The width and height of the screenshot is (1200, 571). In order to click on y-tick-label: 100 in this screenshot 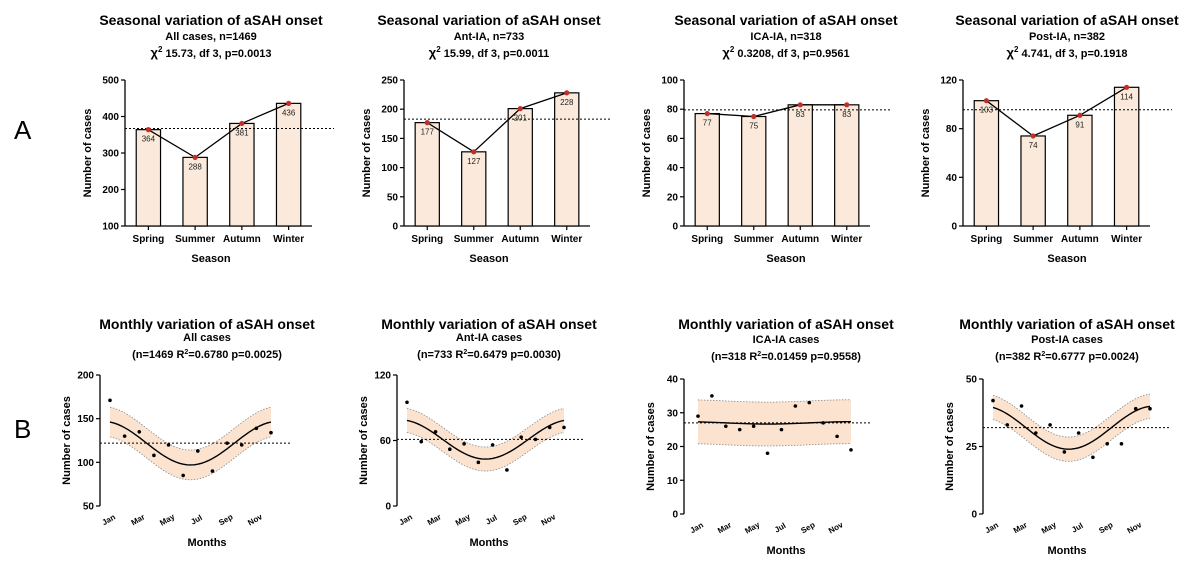, I will do `click(85, 463)`.